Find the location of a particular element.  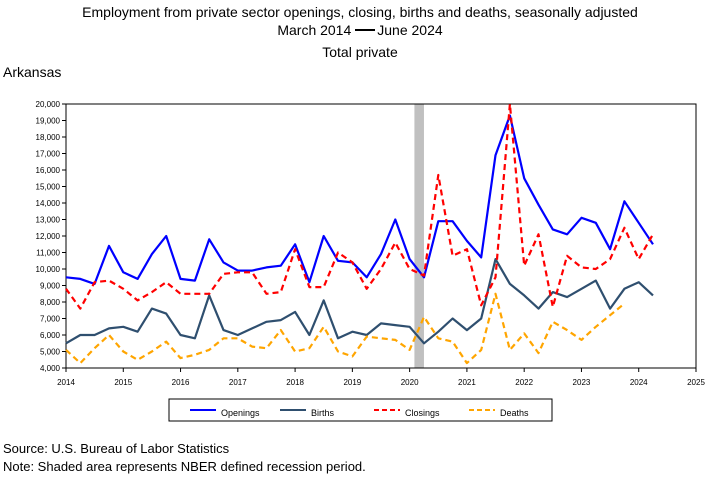

y-tick-label: 15,000 is located at coordinates (48, 187).